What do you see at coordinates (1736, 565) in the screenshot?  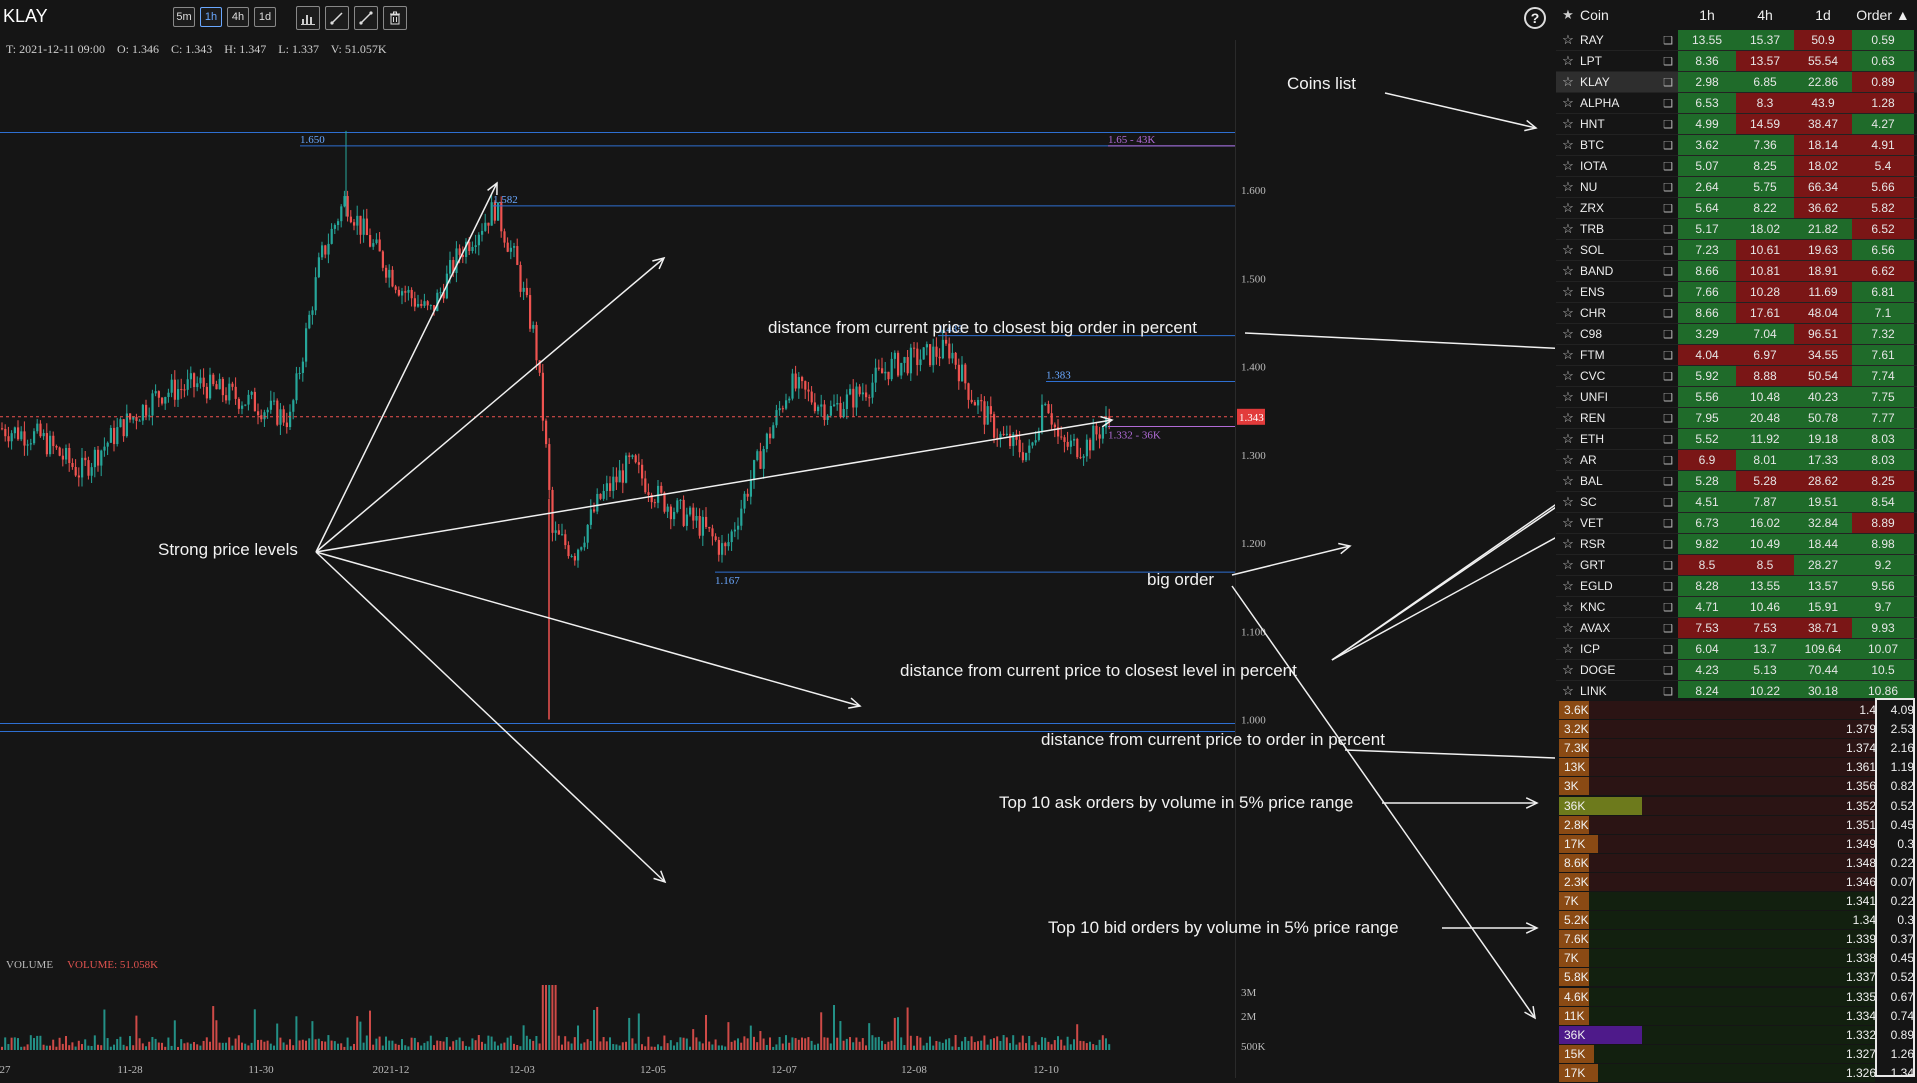 I see `coin-row: ☆ GRT ❑ 8.5 8.5 28.27 9.2` at bounding box center [1736, 565].